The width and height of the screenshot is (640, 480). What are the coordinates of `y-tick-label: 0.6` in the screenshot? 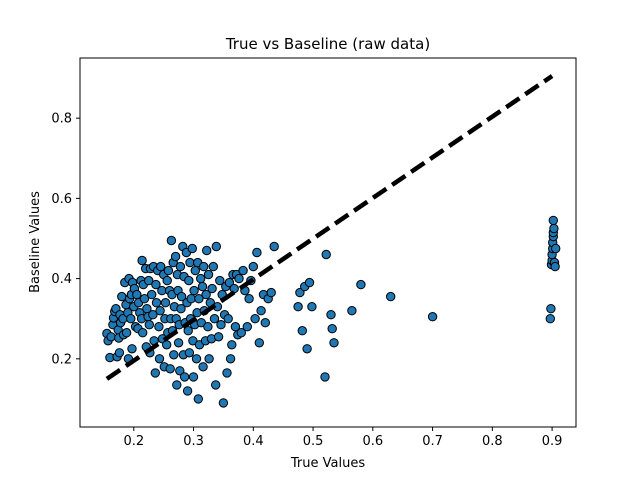 It's located at (61, 199).